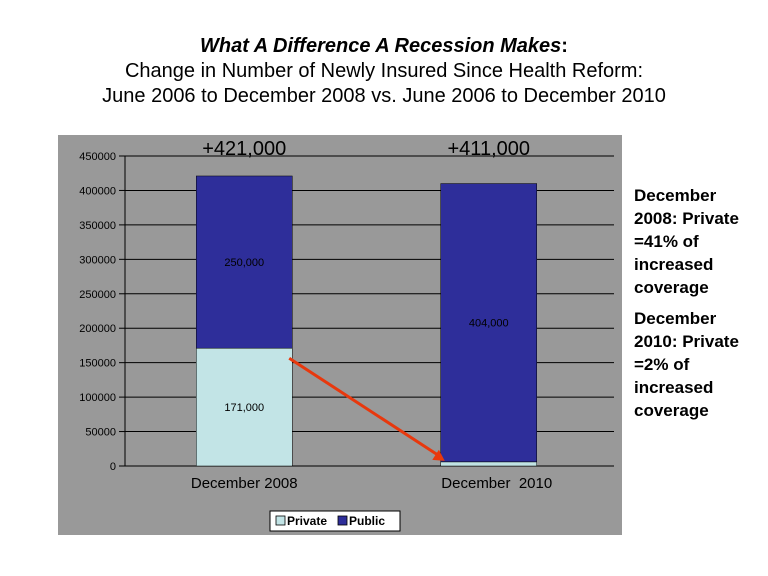 The image size is (768, 576). I want to click on title-colon: :, so click(564, 46).